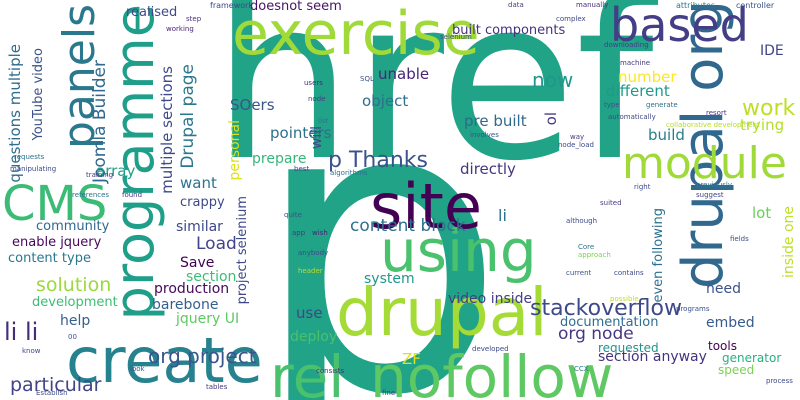 Image resolution: width=800 pixels, height=400 pixels. I want to click on word-rel: rel, so click(307, 371).